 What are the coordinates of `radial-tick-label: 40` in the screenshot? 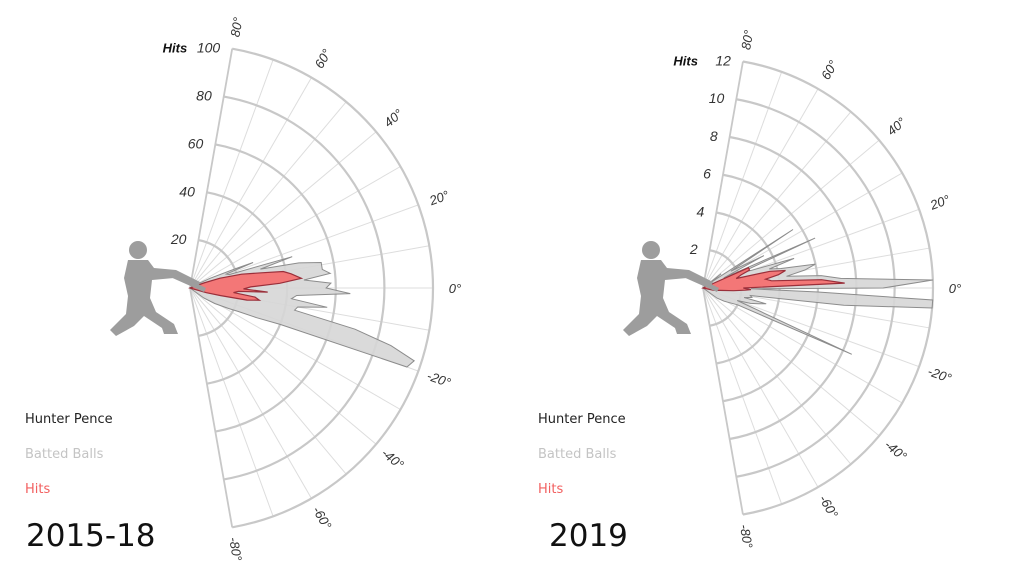 It's located at (187, 191).